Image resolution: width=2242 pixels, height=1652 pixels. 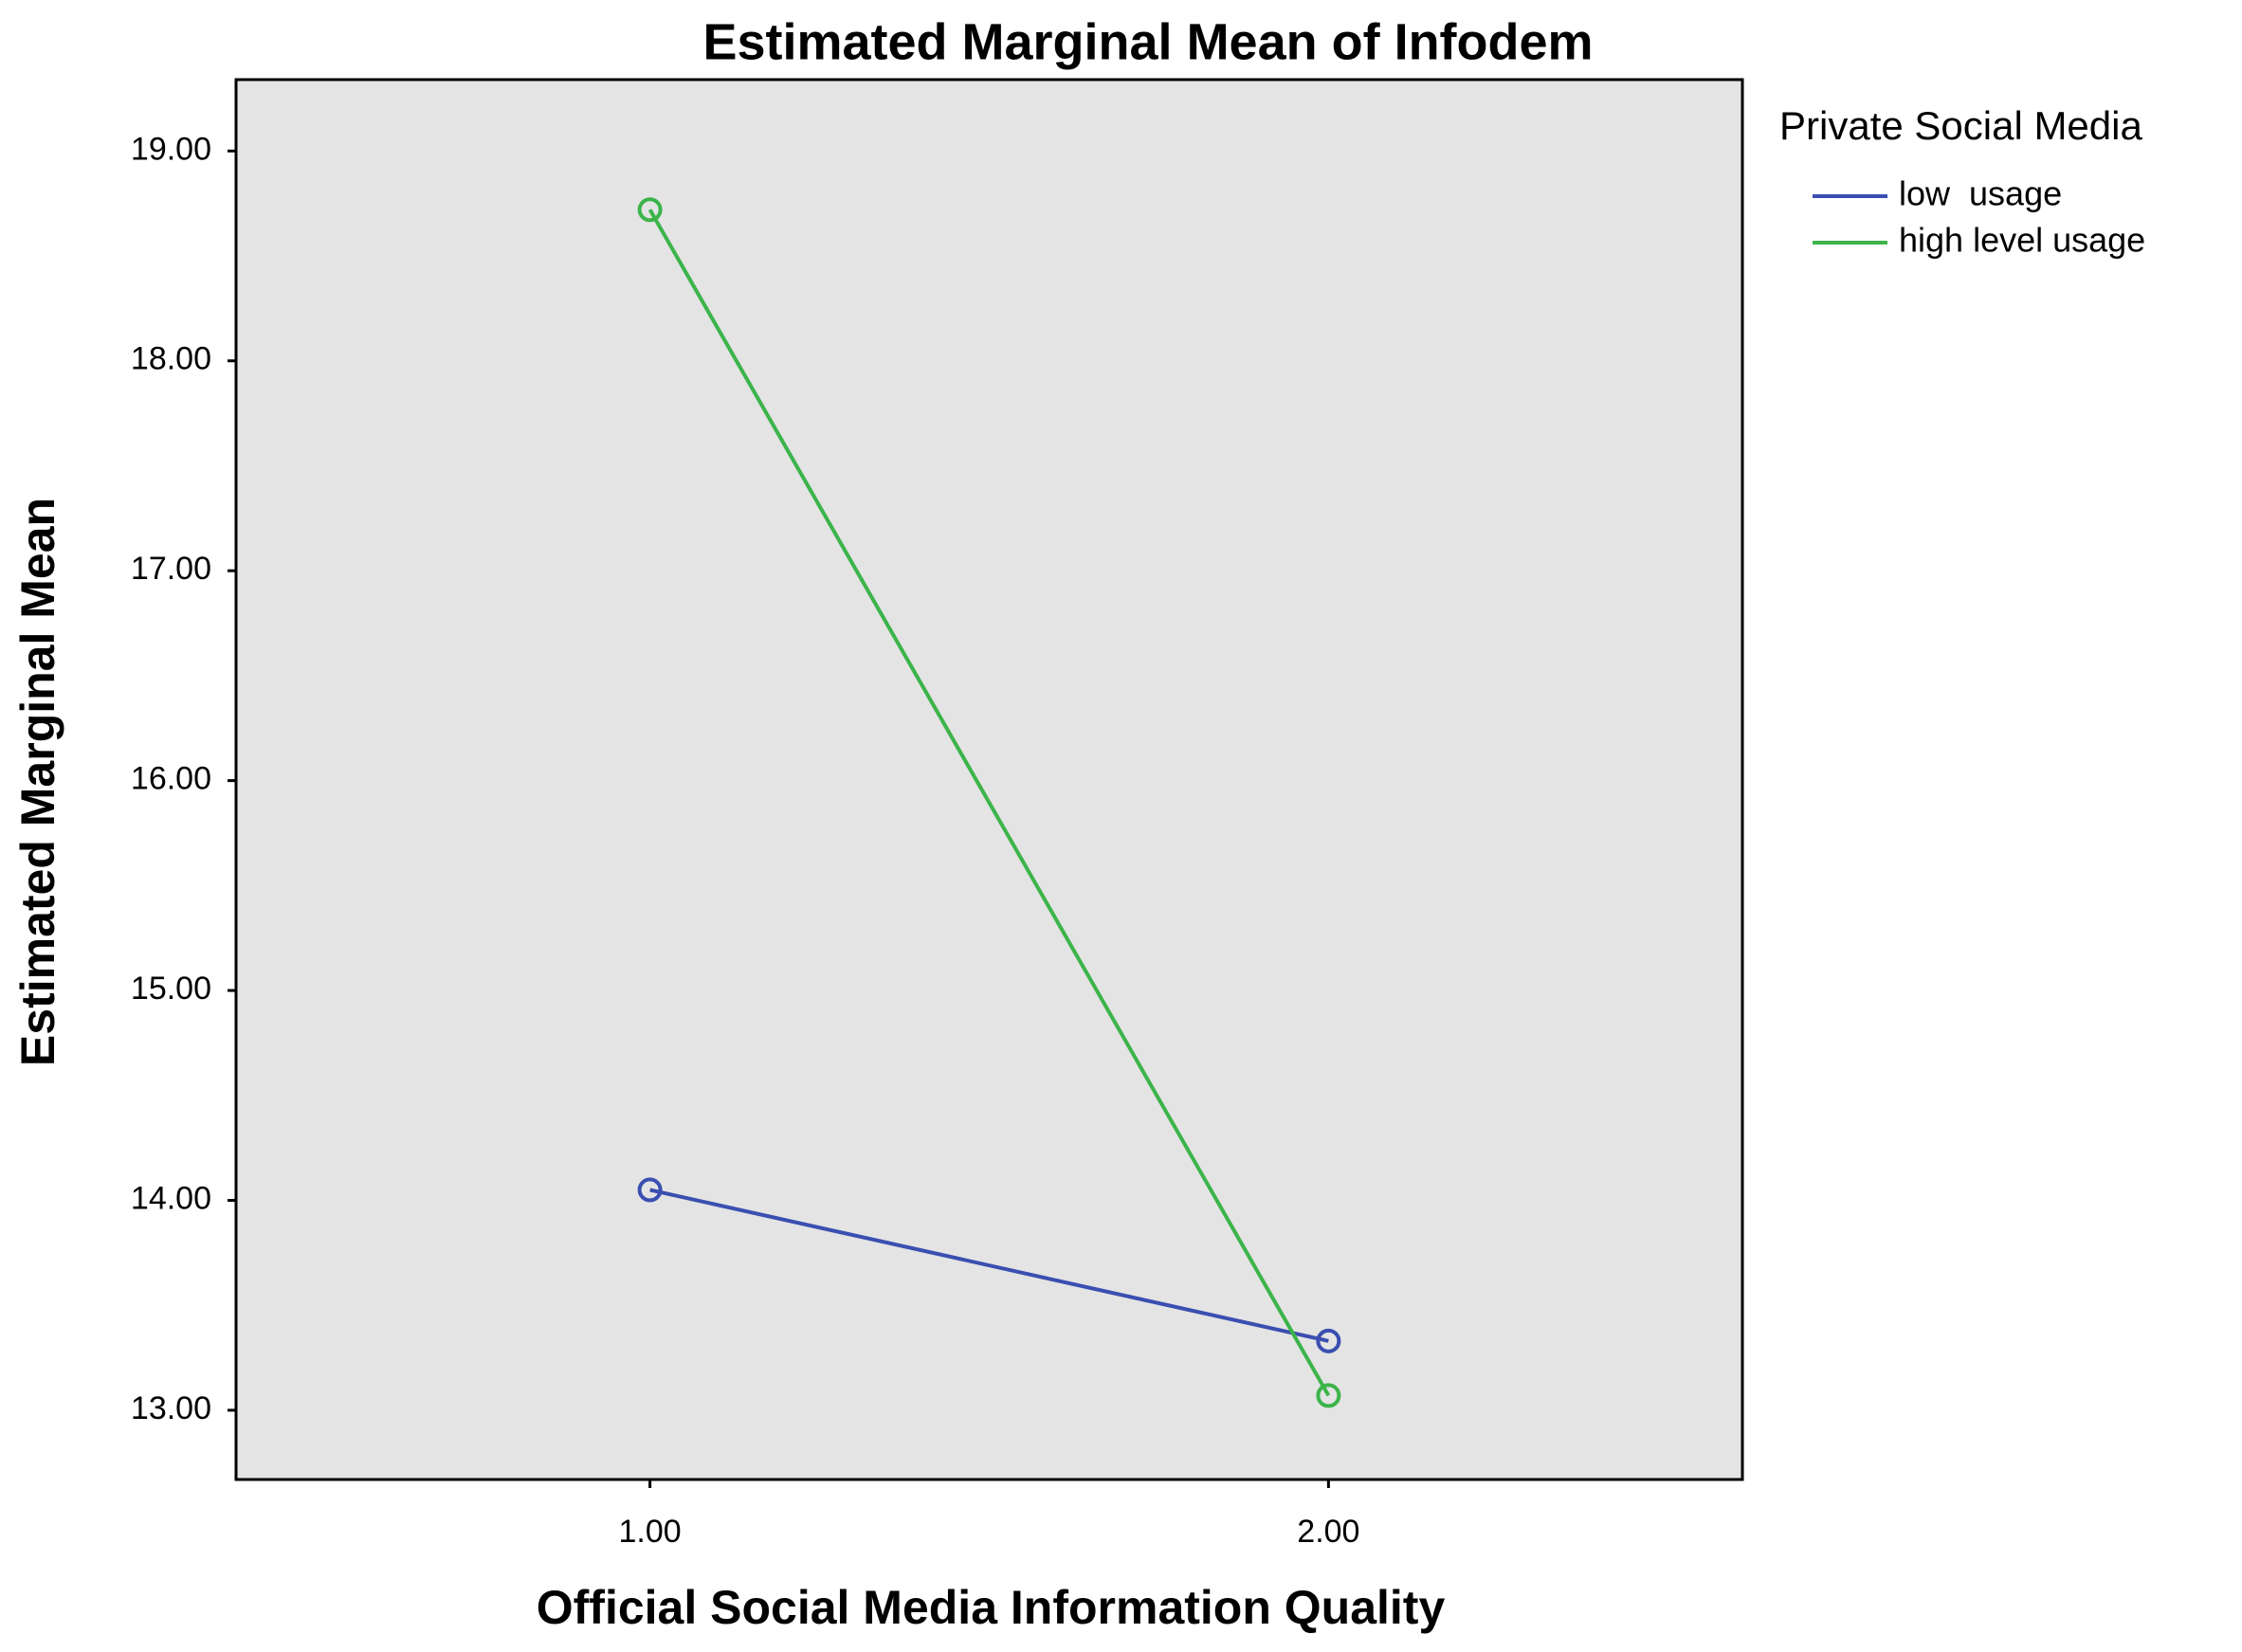 What do you see at coordinates (171, 1198) in the screenshot?
I see `y-tick-label: 14.00` at bounding box center [171, 1198].